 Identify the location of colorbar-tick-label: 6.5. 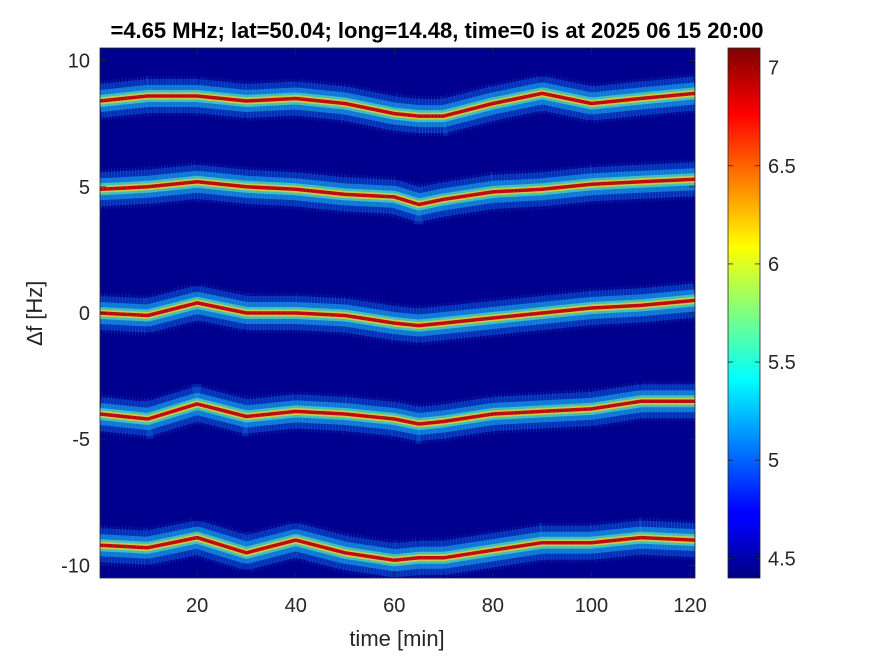
(782, 167).